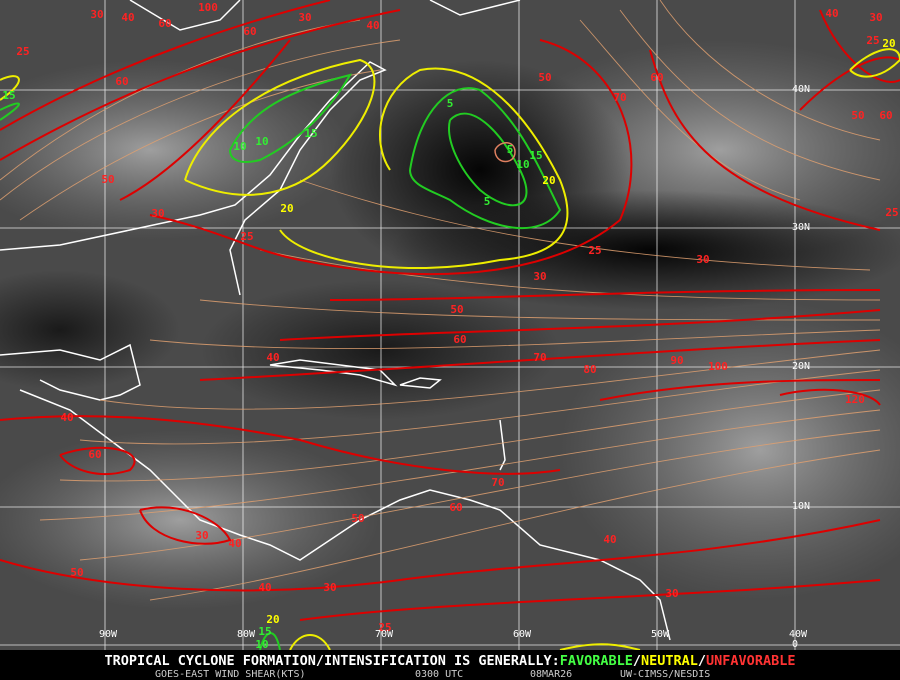  What do you see at coordinates (676, 360) in the screenshot?
I see `contour-label: 90` at bounding box center [676, 360].